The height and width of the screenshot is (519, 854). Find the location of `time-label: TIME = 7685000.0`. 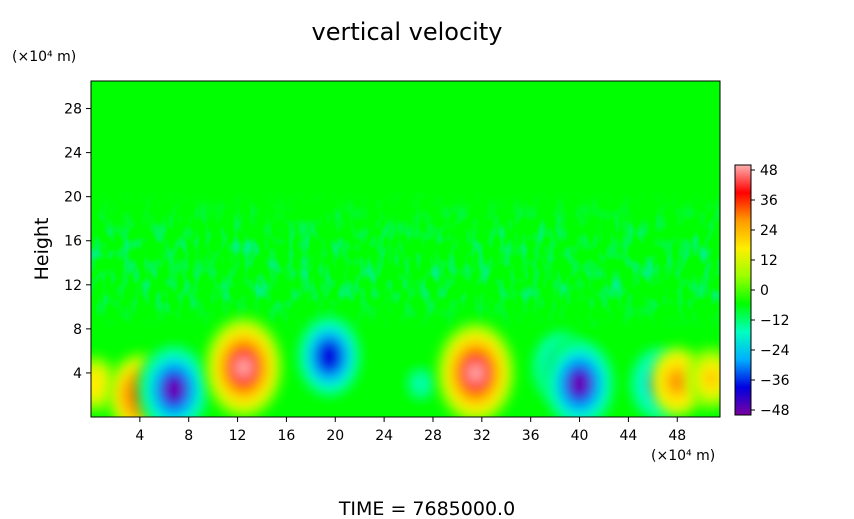

time-label: TIME = 7685000.0 is located at coordinates (426, 508).